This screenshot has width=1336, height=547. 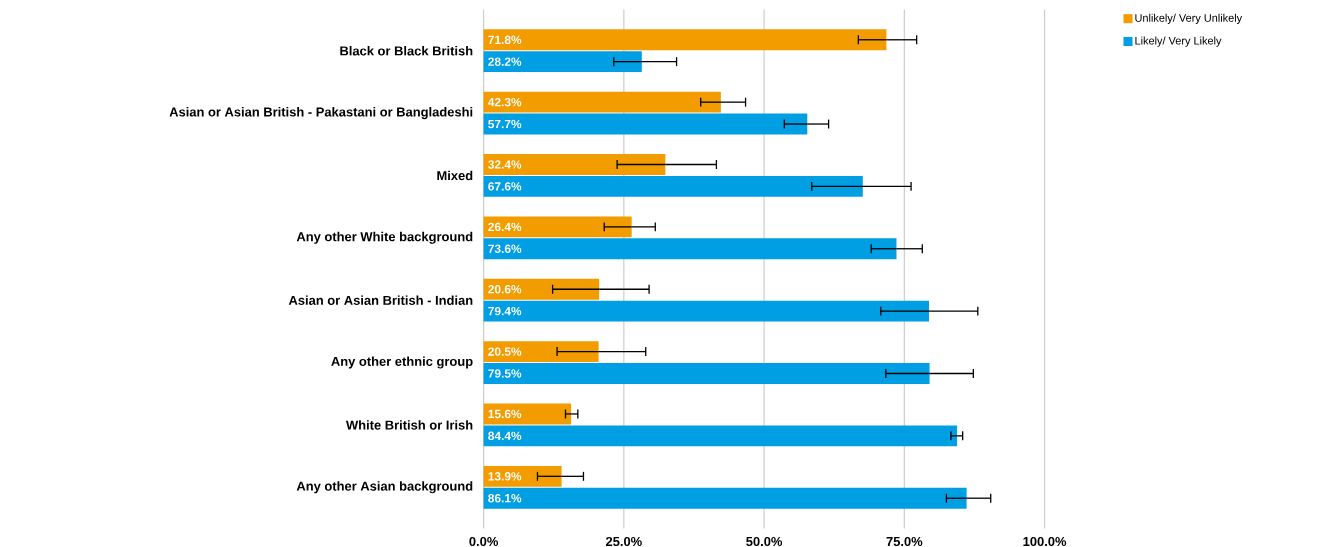 What do you see at coordinates (1178, 41) in the screenshot?
I see `legend-label: Likely/ Very Likely` at bounding box center [1178, 41].